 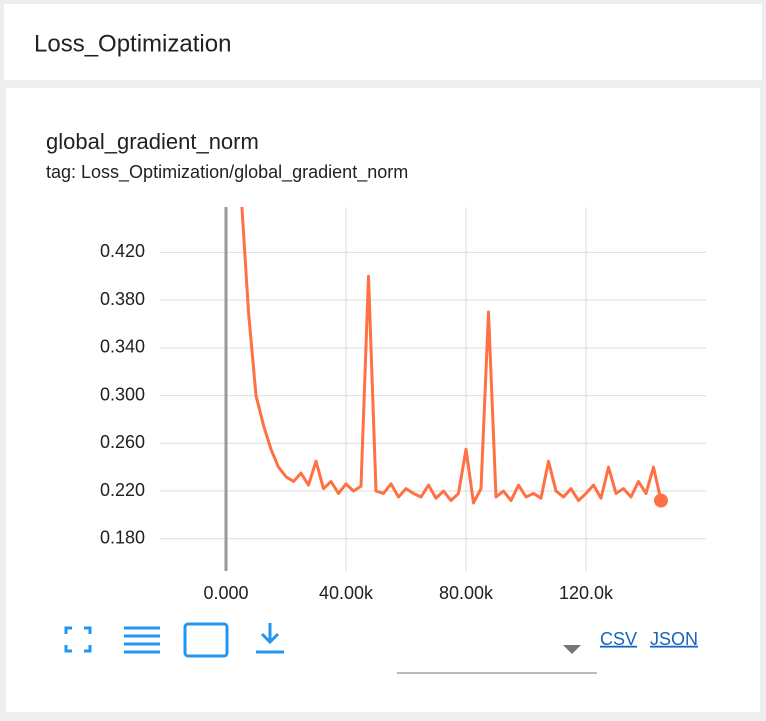 What do you see at coordinates (142, 640) in the screenshot?
I see `toggle-log-icon` at bounding box center [142, 640].